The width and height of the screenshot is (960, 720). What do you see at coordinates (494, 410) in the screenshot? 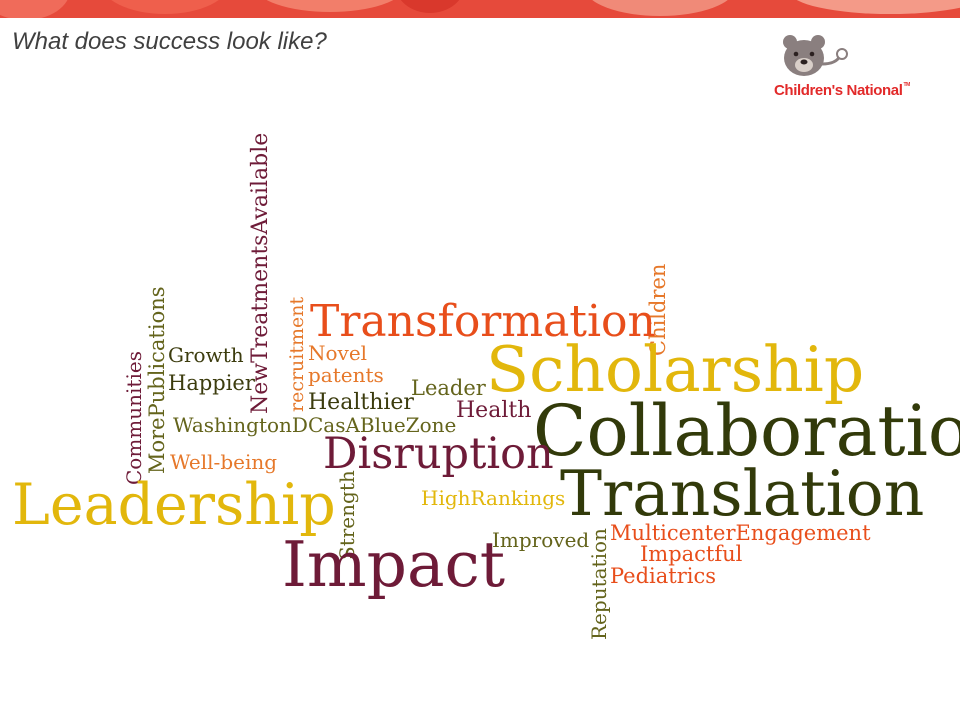
I see `word-health: Health` at bounding box center [494, 410].